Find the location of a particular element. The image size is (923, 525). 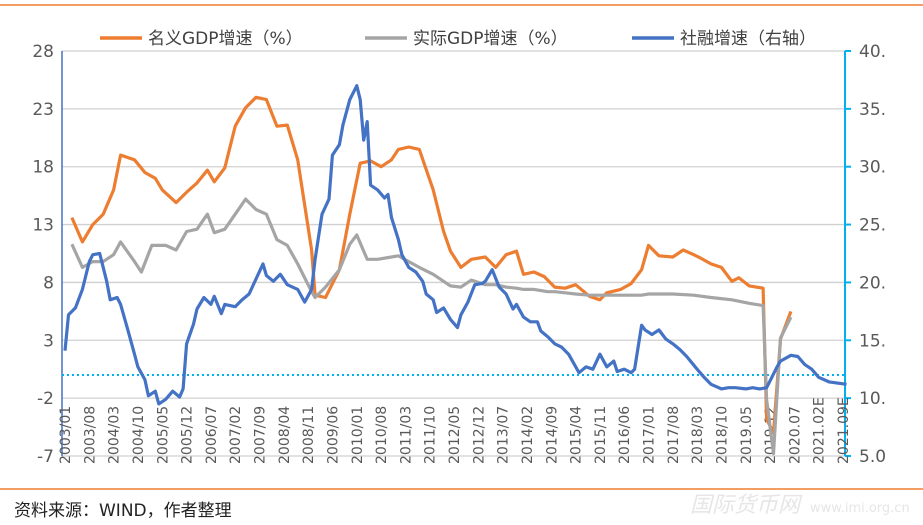

x-tick-label: 2004/10 is located at coordinates (139, 435).